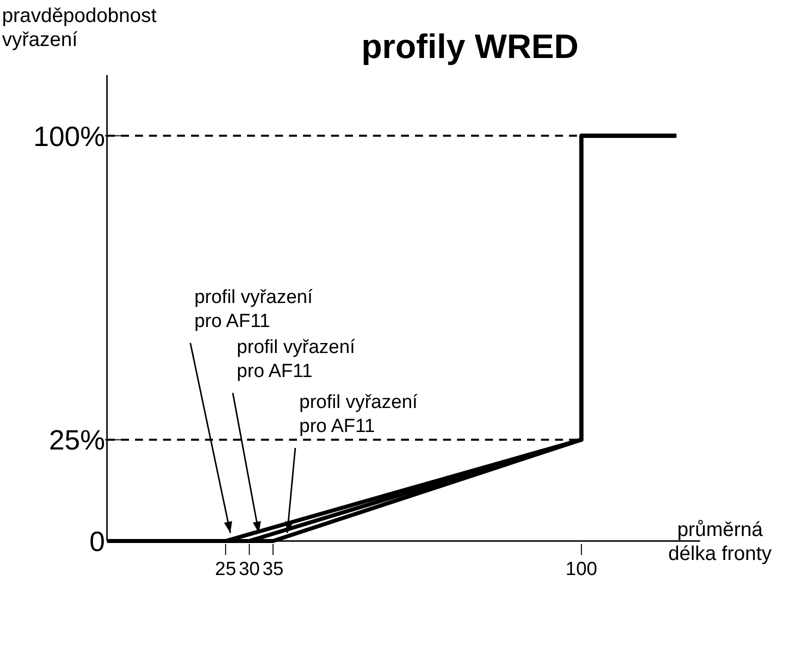  Describe the element at coordinates (97, 541) in the screenshot. I see `y-tick-label: 0` at that location.